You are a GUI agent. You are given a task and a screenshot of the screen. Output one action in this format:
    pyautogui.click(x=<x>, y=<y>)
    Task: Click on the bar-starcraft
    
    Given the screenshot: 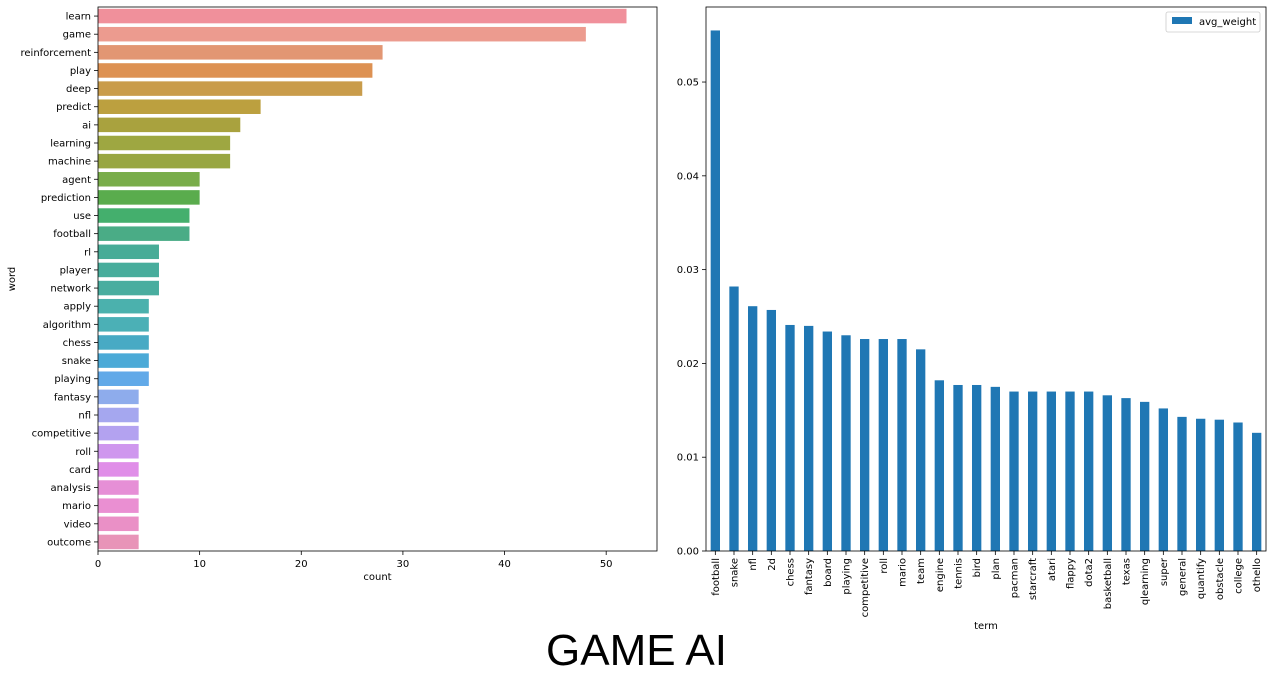 What is the action you would take?
    pyautogui.click(x=1033, y=471)
    